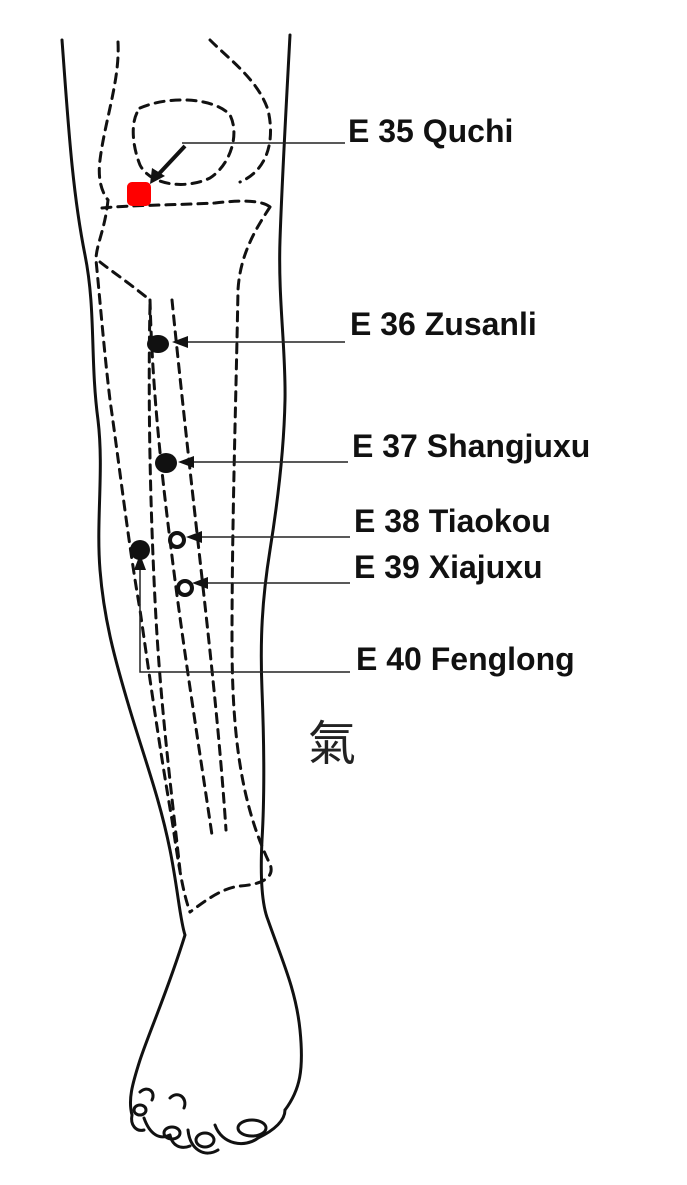 This screenshot has width=687, height=1185. I want to click on e40-arrowhead, so click(140, 562).